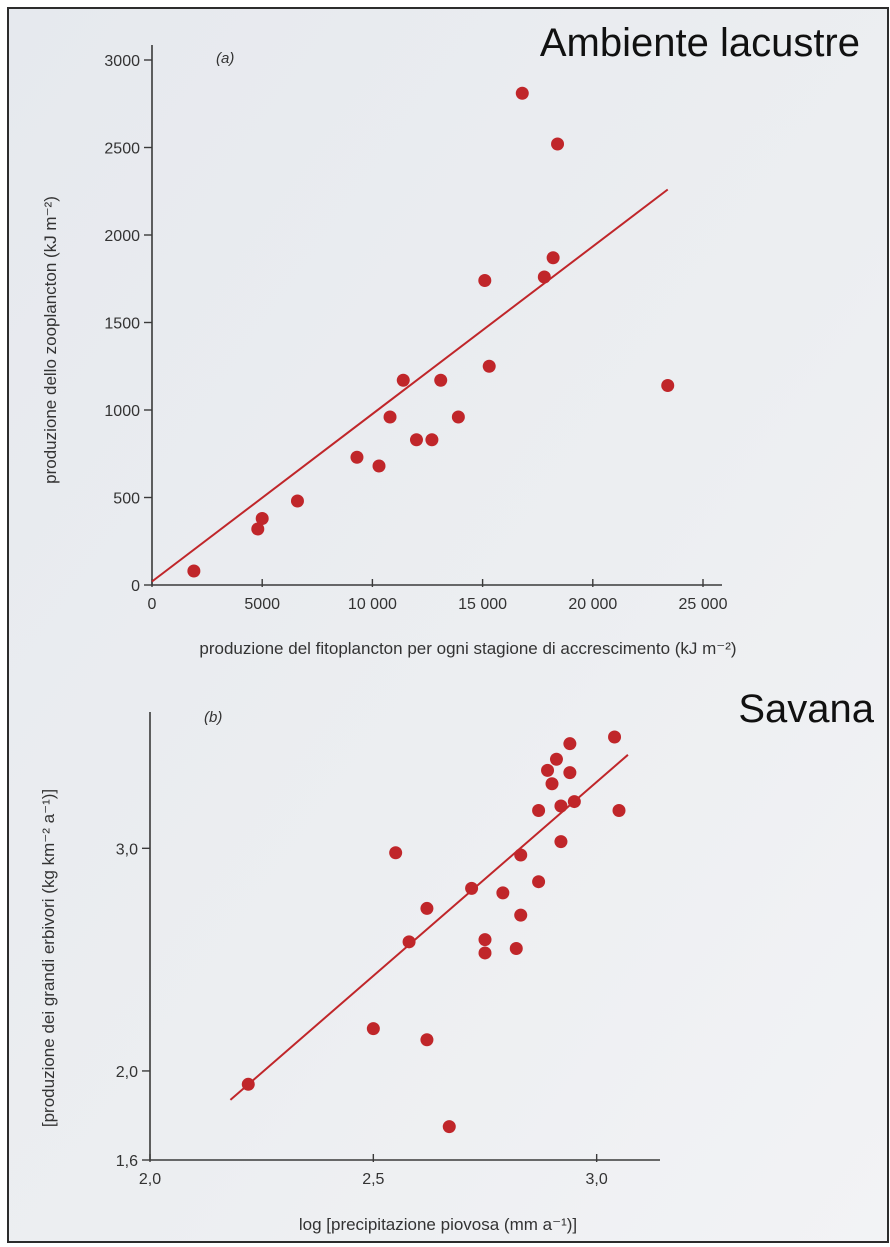 The image size is (890, 1247). I want to click on lake-panel-label: (a), so click(225, 58).